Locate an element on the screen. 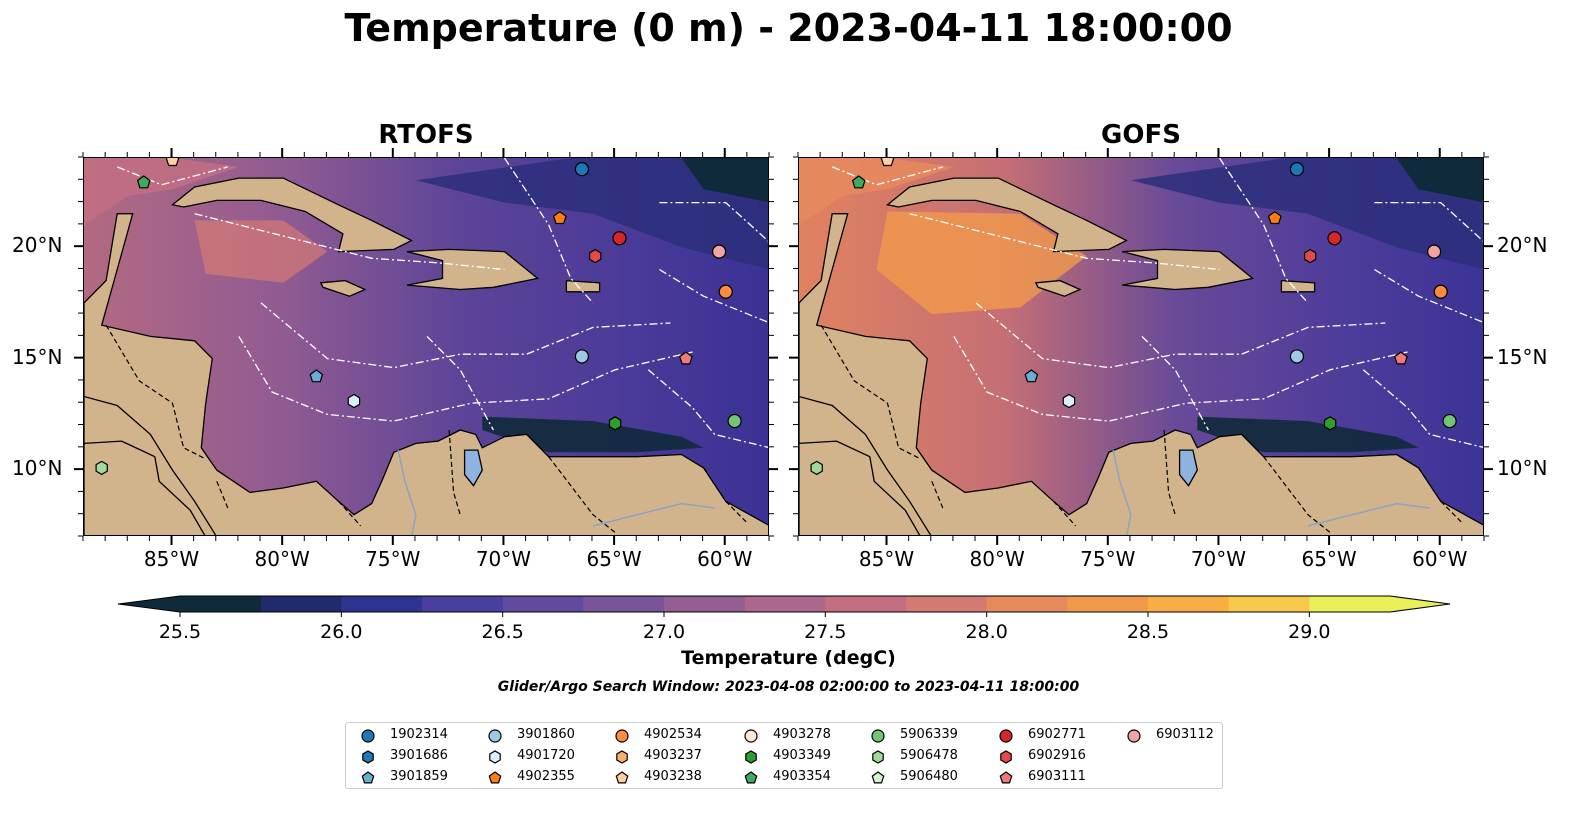 The width and height of the screenshot is (1577, 827). legend-label: 3901686 is located at coordinates (419, 755).